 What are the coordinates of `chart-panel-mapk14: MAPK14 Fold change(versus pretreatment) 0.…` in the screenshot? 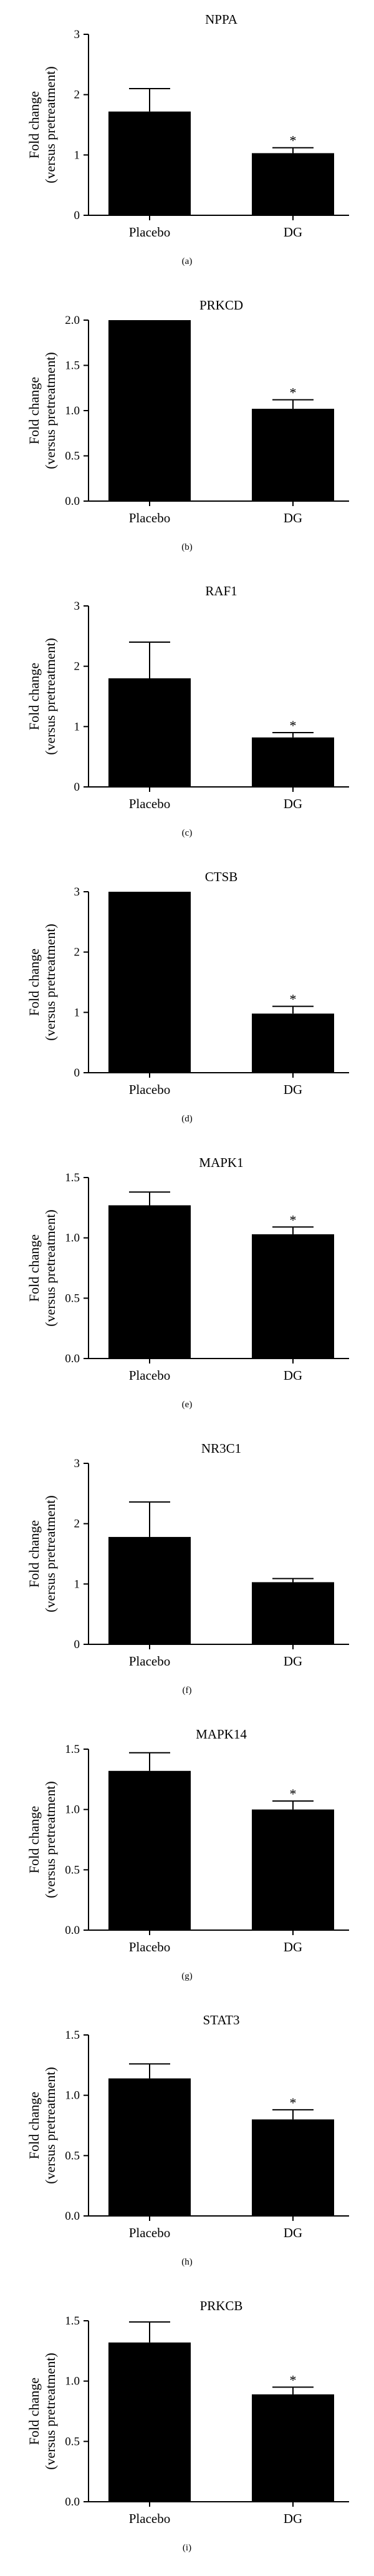 It's located at (187, 1858).